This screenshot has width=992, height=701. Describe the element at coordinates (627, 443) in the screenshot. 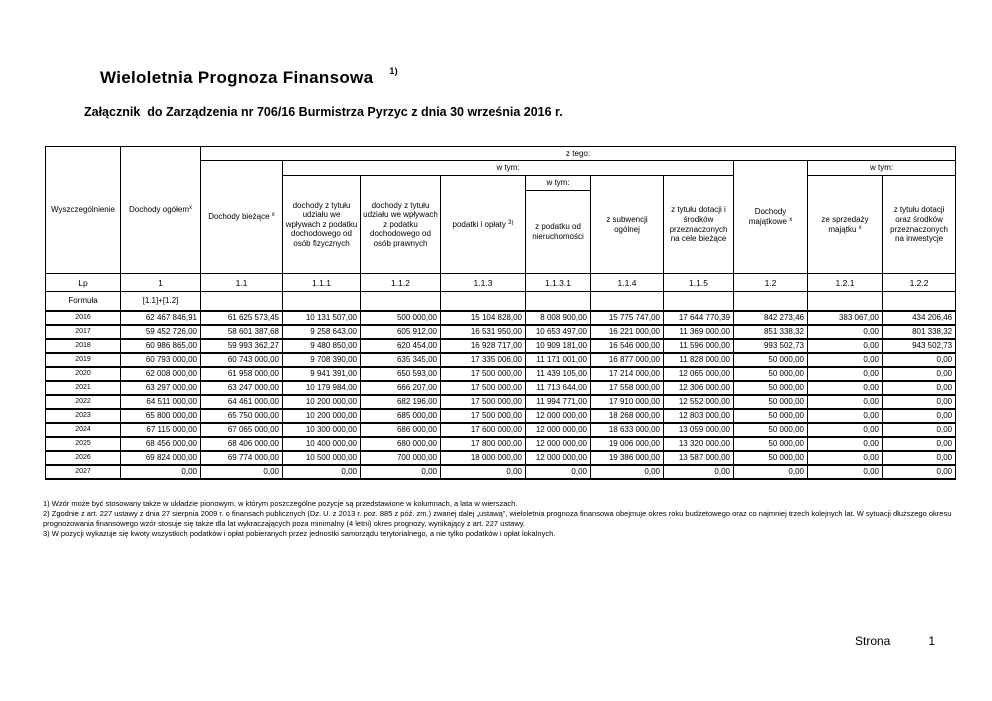

I see `value-cell: 19 006 000,00` at that location.